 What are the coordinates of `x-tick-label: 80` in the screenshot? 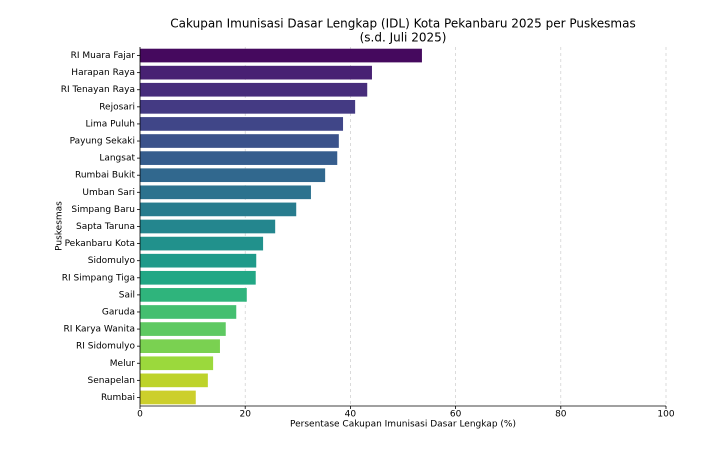 It's located at (561, 415).